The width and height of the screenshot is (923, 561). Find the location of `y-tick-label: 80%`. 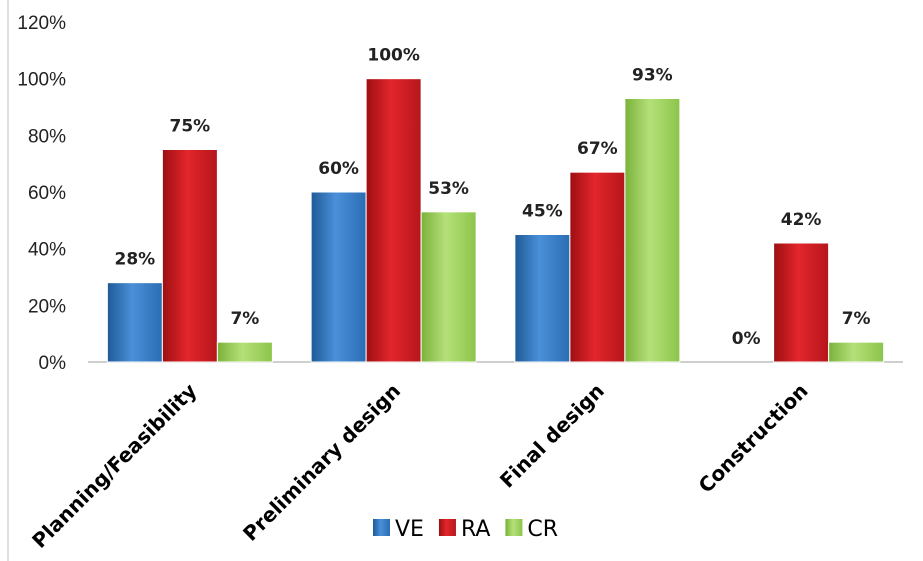

y-tick-label: 80% is located at coordinates (47, 136).